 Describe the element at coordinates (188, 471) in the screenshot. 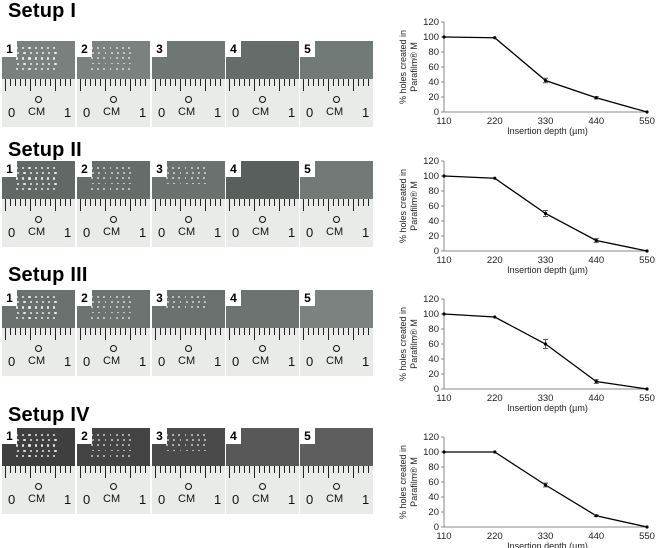

I see `photo-strip-setup-4: 0 CM 1 1 0 CM 1 2 0 CM 1 3 0 CM 1 4 0 CM 1 5` at that location.